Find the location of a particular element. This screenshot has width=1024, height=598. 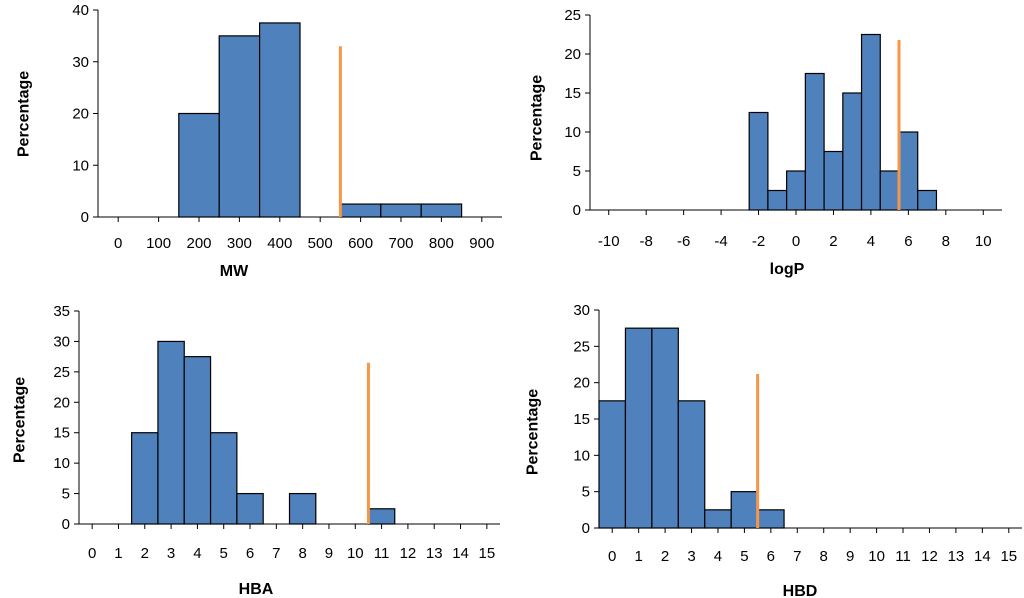

logp-y-tick-label: 15 is located at coordinates (572, 93).